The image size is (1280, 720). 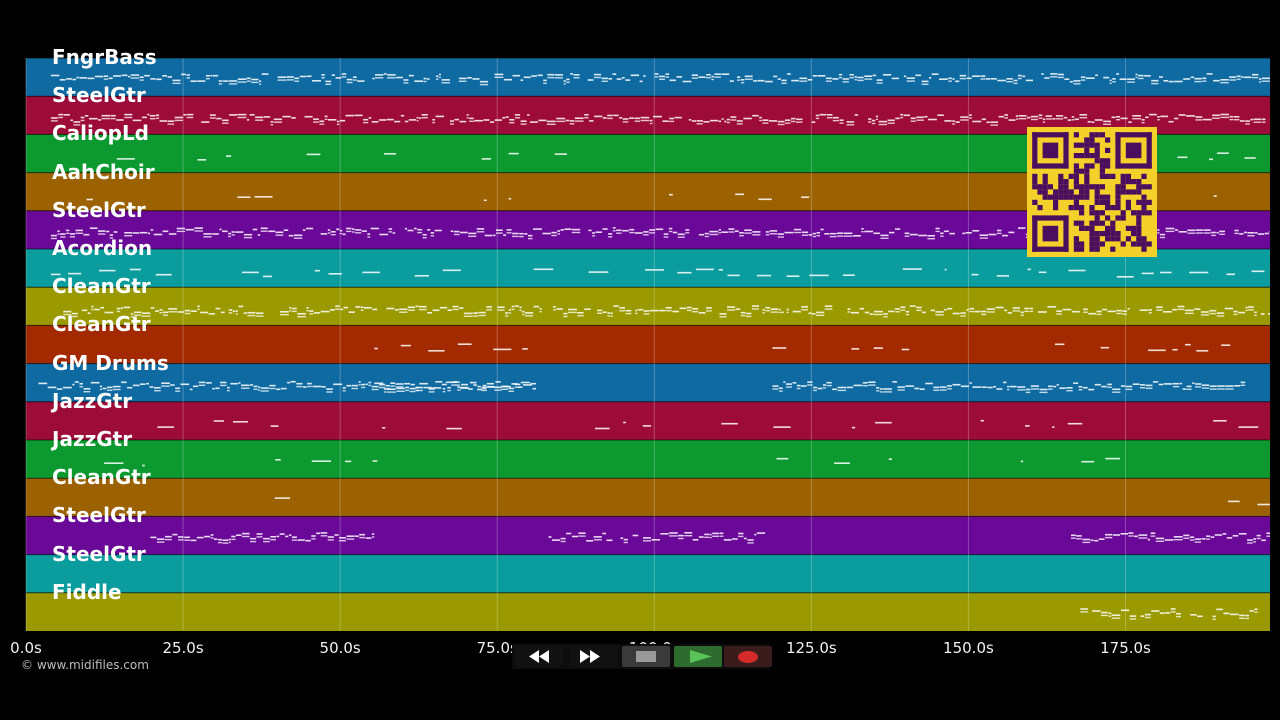 What do you see at coordinates (811, 648) in the screenshot?
I see `tick-label: 125.0s` at bounding box center [811, 648].